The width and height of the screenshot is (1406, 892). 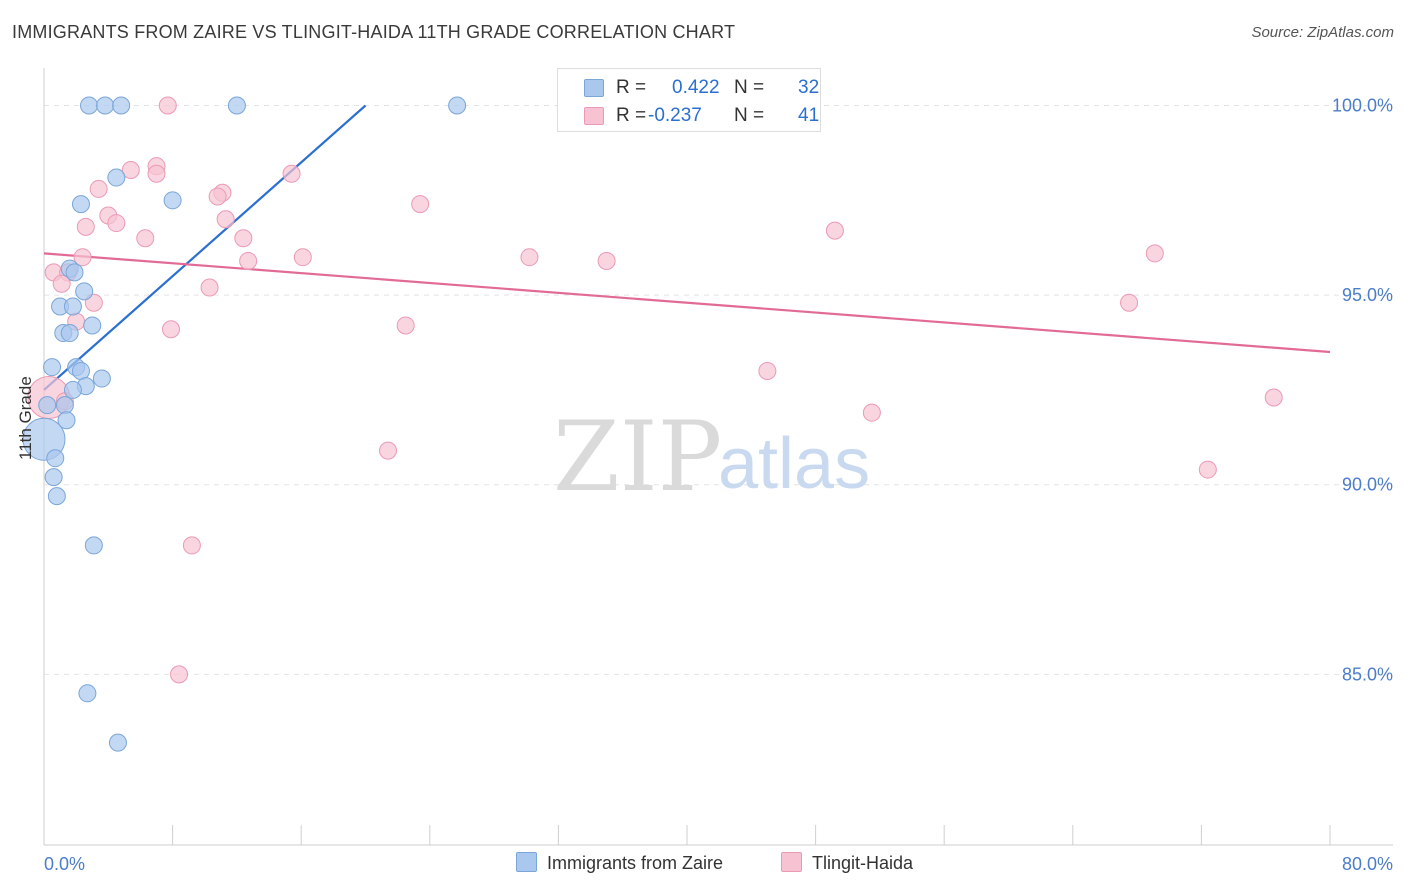 What do you see at coordinates (1367, 864) in the screenshot?
I see `x-tick-label: 80.0%` at bounding box center [1367, 864].